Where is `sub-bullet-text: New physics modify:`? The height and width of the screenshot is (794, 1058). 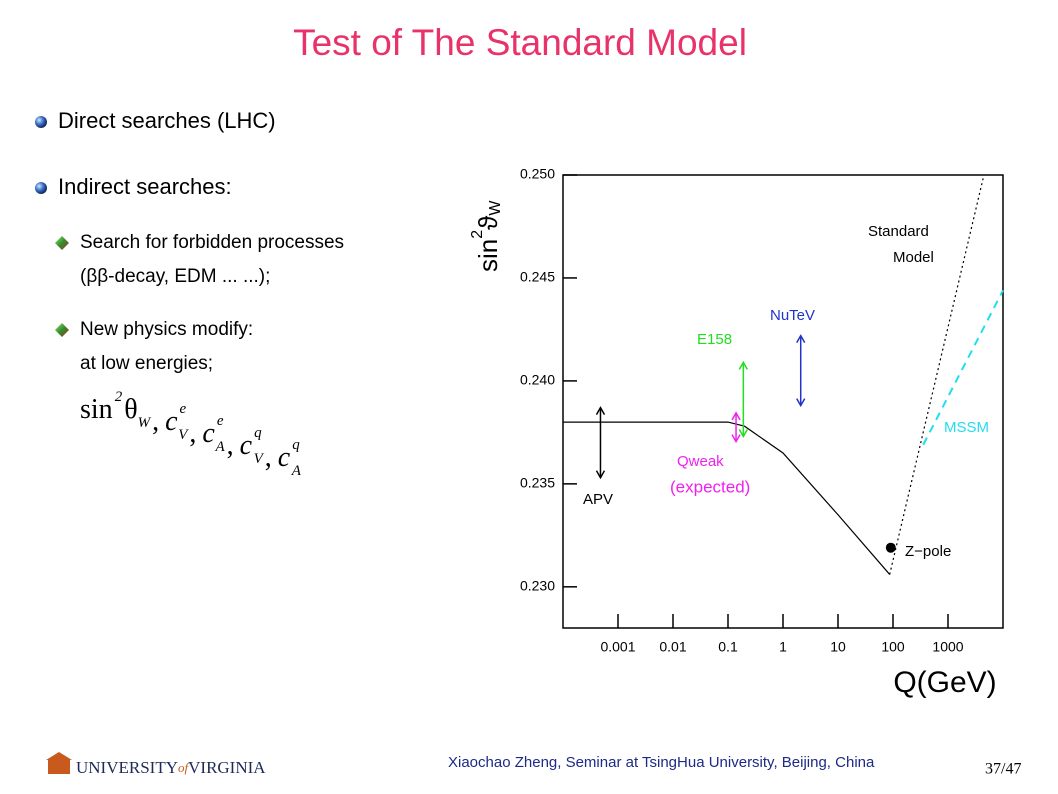
sub-bullet-text: New physics modify: is located at coordinates (166, 329).